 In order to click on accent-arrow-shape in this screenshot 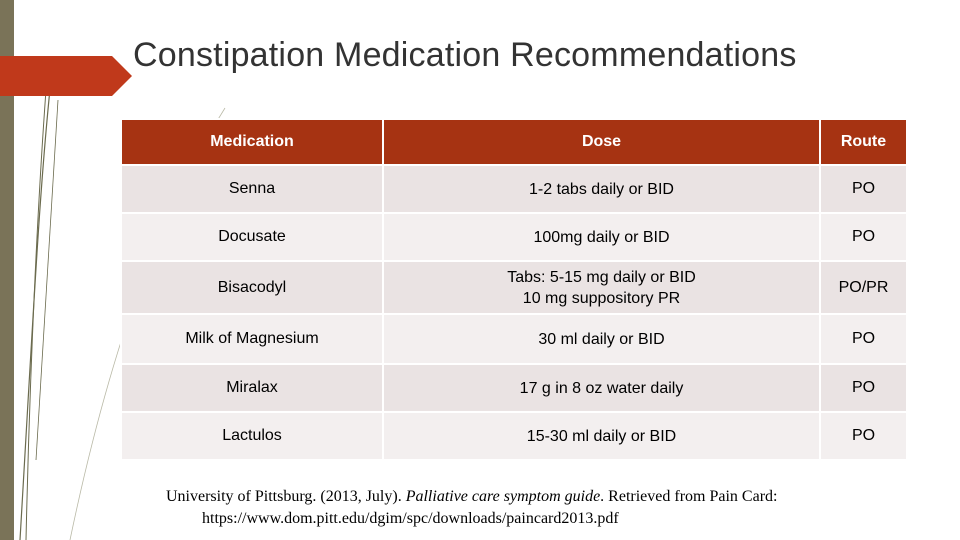, I will do `click(66, 76)`.